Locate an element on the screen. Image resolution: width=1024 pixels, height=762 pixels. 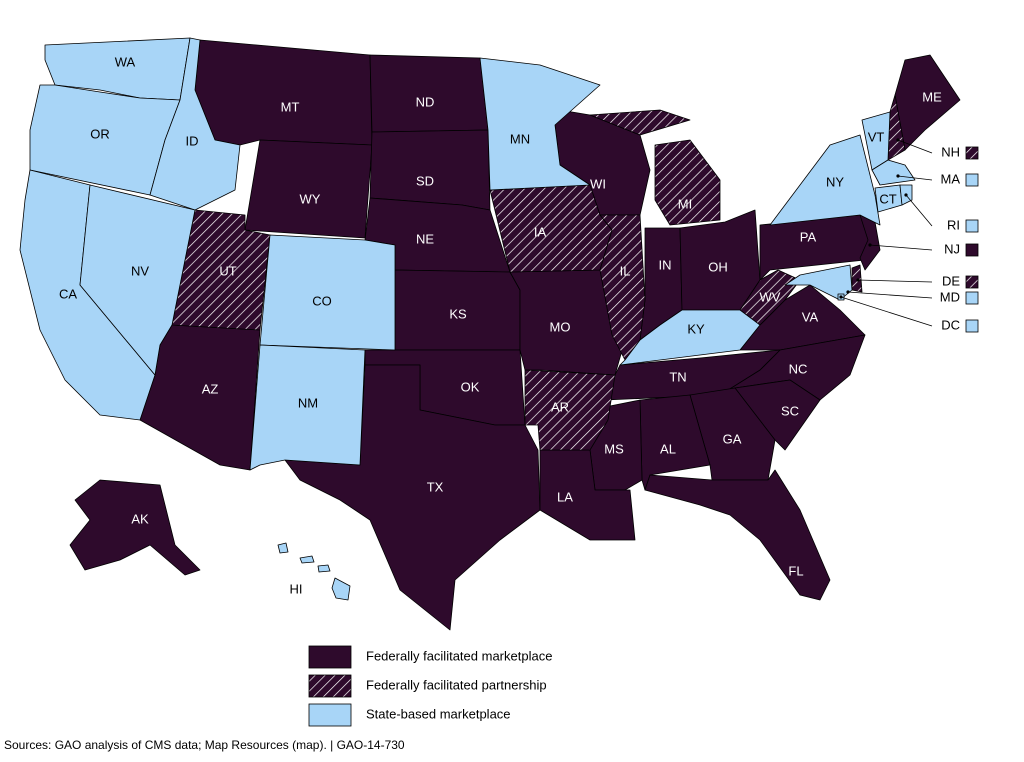
state-label: MA is located at coordinates (951, 178).